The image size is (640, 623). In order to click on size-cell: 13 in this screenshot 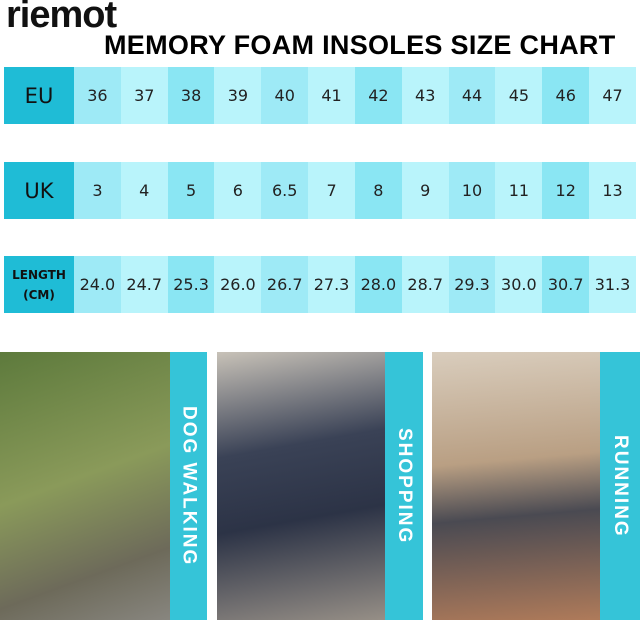, I will do `click(612, 190)`.